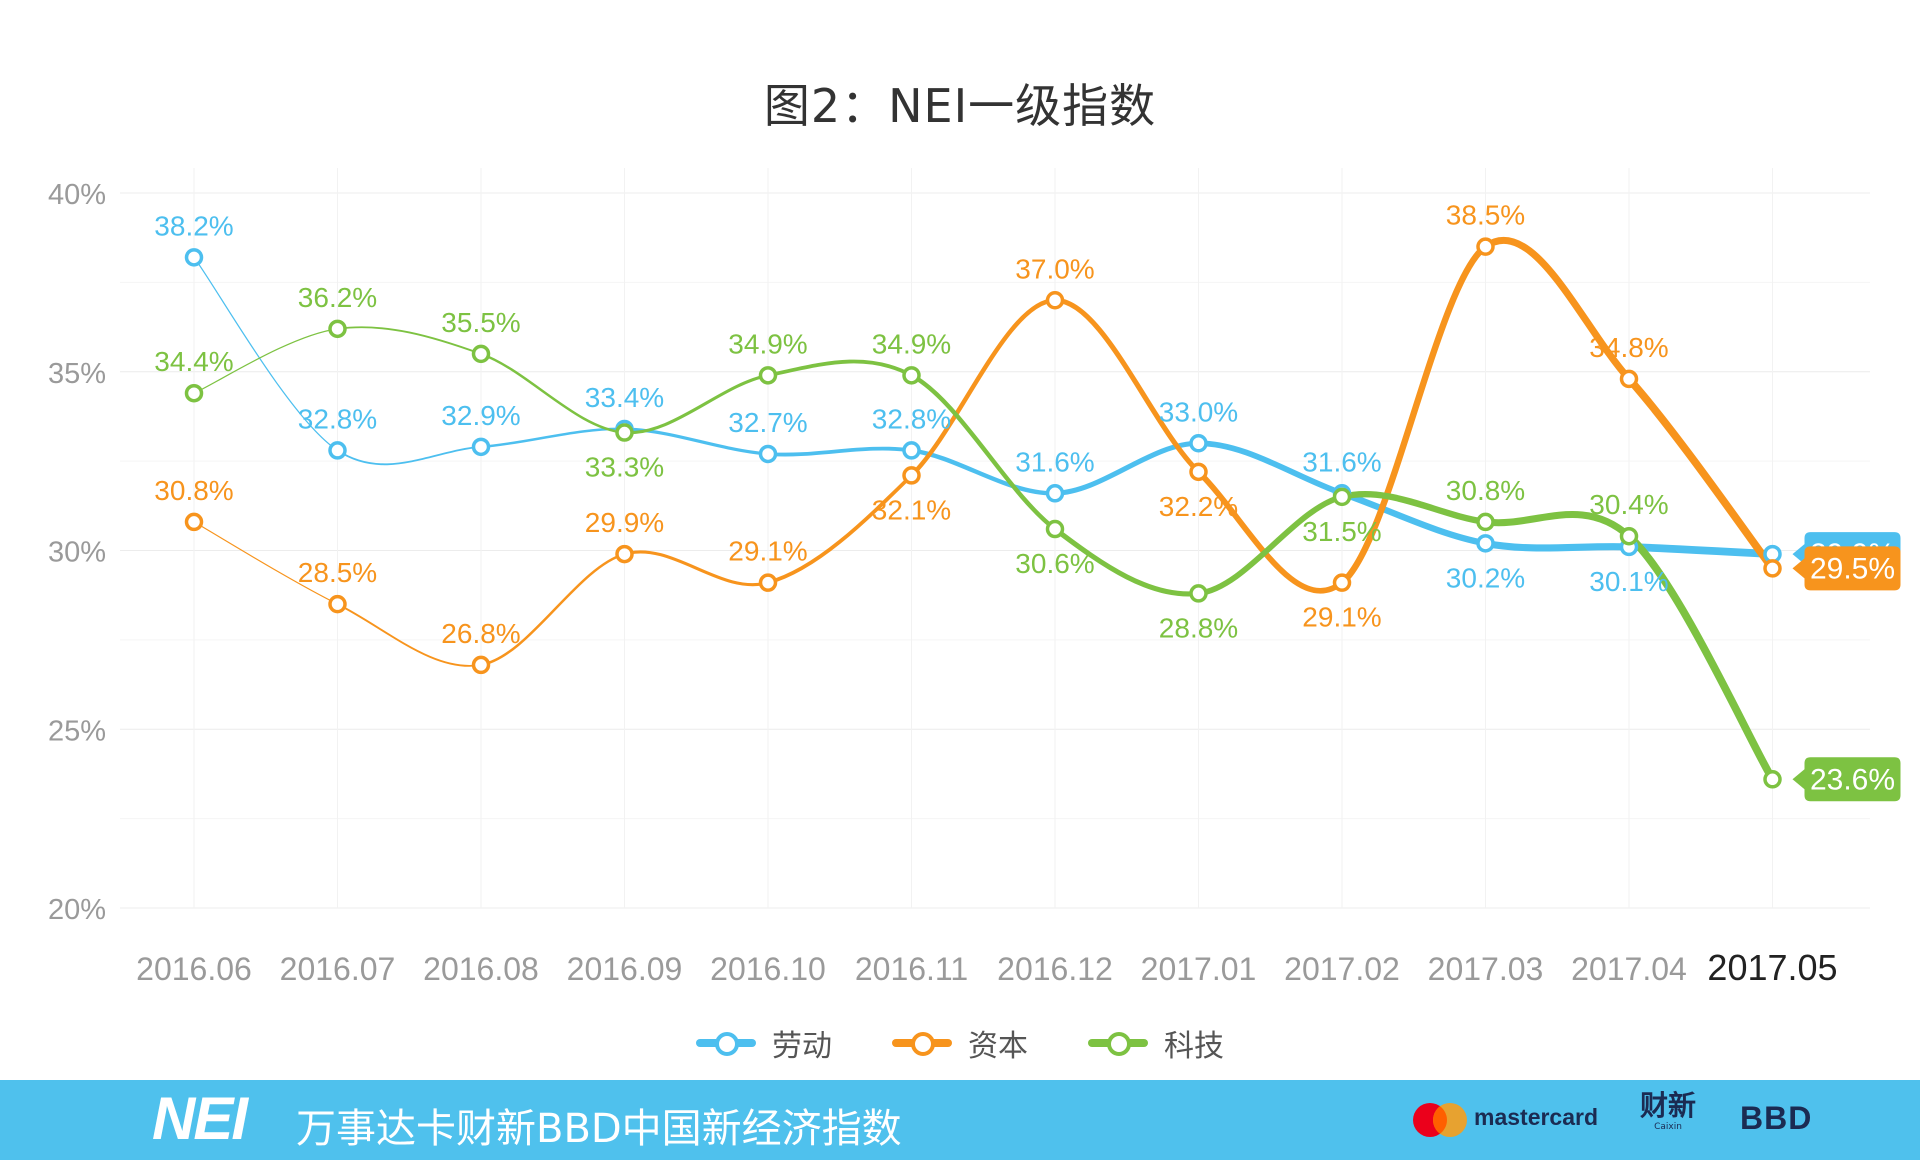 Image resolution: width=1920 pixels, height=1160 pixels. What do you see at coordinates (338, 969) in the screenshot?
I see `x-tick-label: 2016.07` at bounding box center [338, 969].